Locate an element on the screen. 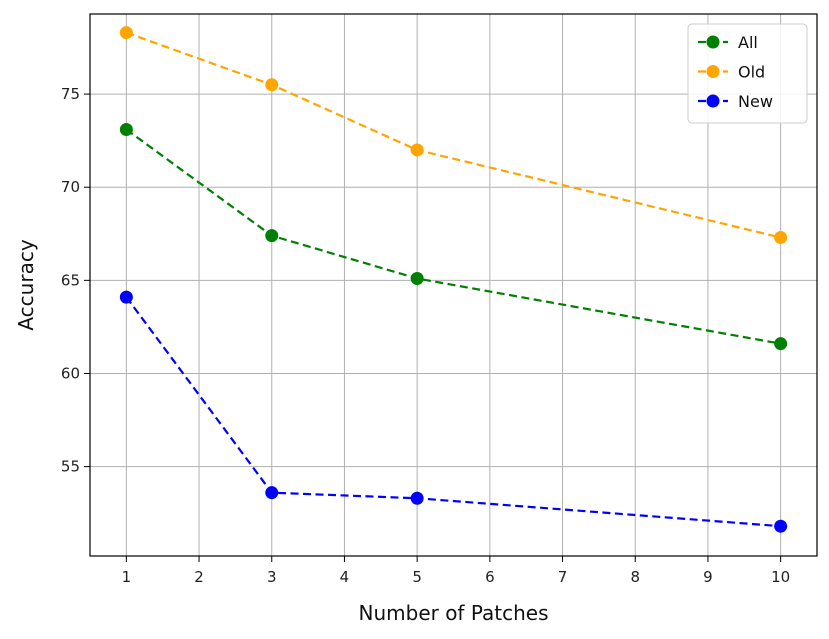  x-tick-label: 6 is located at coordinates (490, 577).